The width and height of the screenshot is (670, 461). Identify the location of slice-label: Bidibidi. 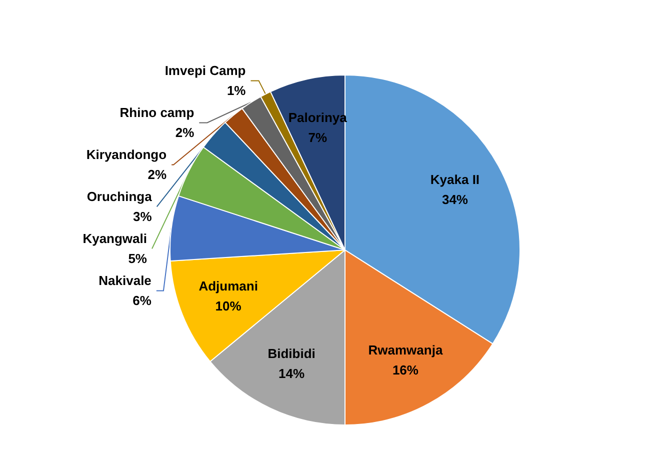
(292, 354).